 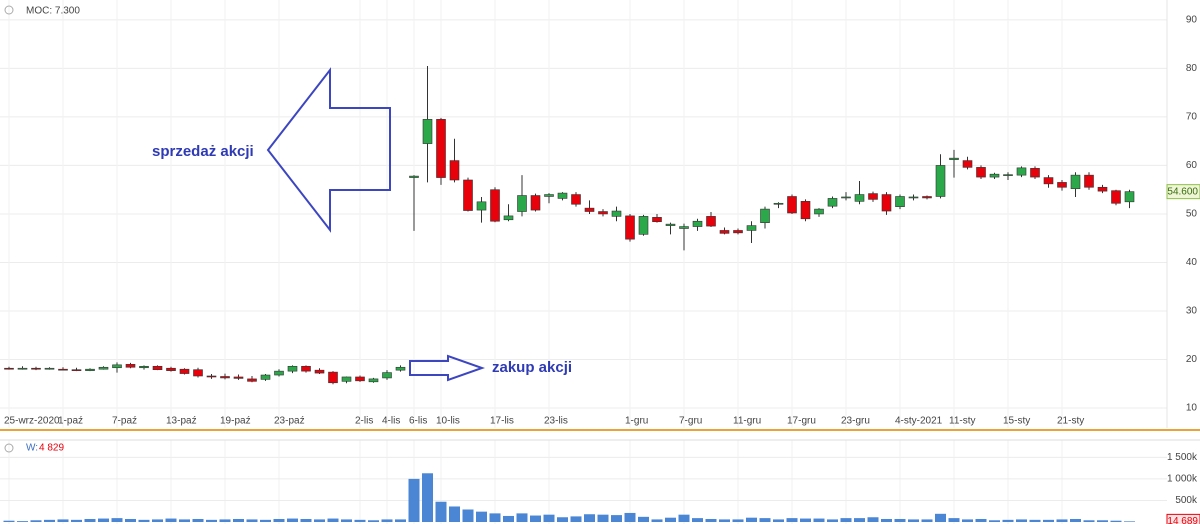 What do you see at coordinates (1192, 408) in the screenshot?
I see `y-tick-label: 10` at bounding box center [1192, 408].